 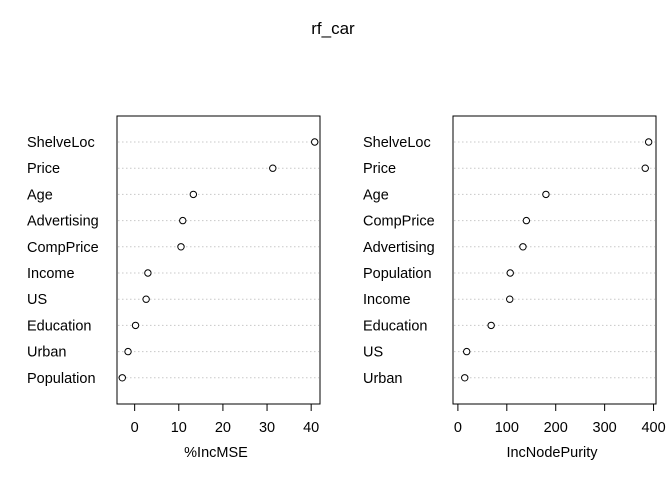 I want to click on x-tick-label: 400, so click(x=653, y=428).